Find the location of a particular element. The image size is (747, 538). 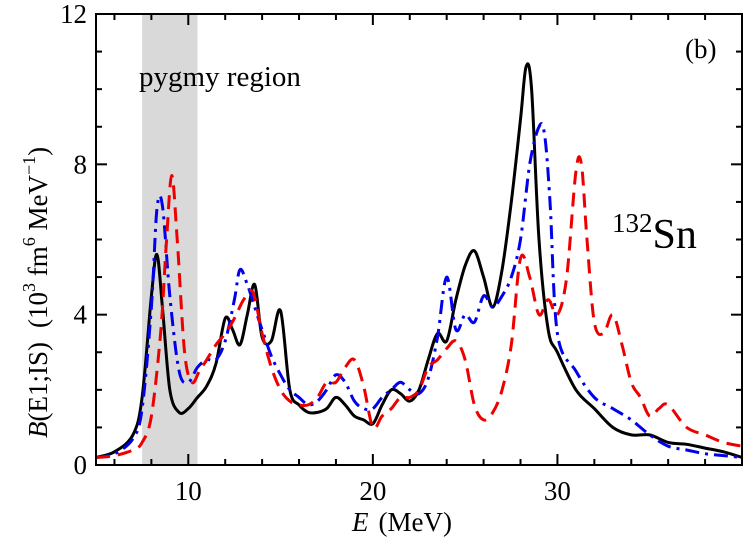

y-axis-arg: (E1;IS) is located at coordinates (38, 381).